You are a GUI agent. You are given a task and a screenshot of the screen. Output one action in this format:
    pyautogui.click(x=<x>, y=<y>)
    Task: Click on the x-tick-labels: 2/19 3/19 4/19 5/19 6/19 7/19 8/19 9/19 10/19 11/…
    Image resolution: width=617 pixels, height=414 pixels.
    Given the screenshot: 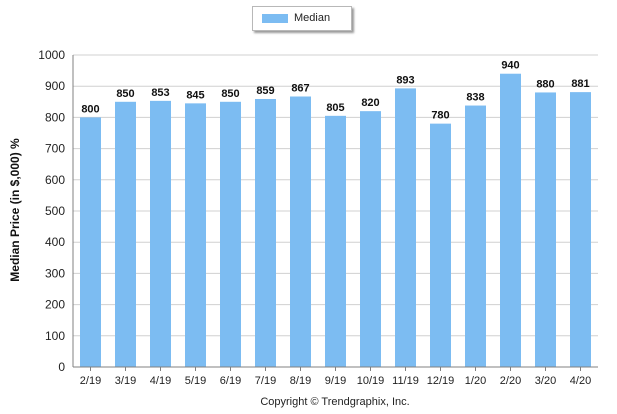 What is the action you would take?
    pyautogui.click(x=335, y=381)
    